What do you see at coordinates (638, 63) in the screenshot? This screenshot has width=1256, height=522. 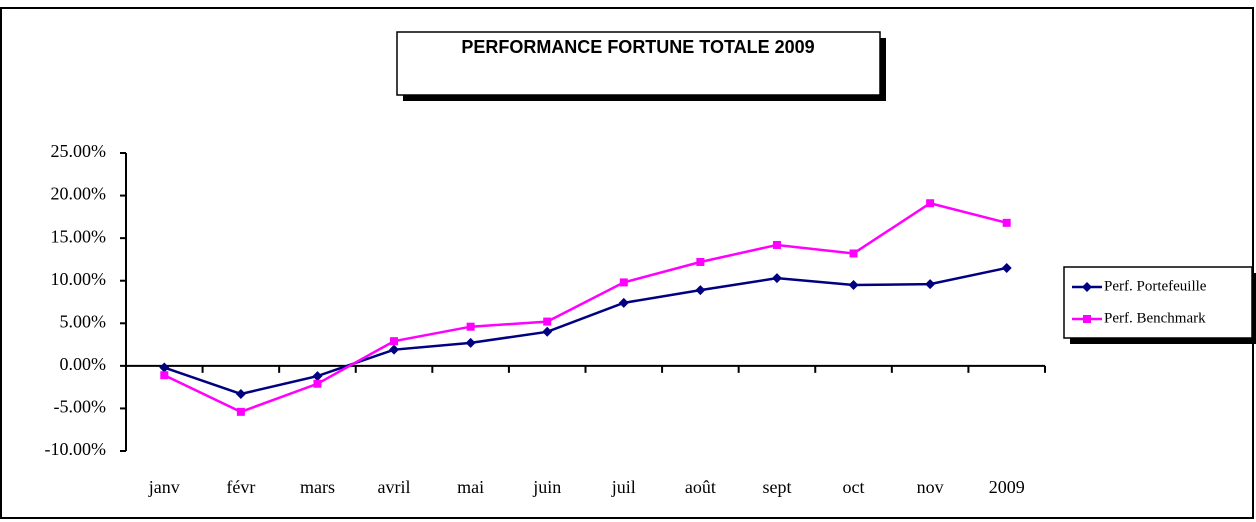 I see `title-box` at bounding box center [638, 63].